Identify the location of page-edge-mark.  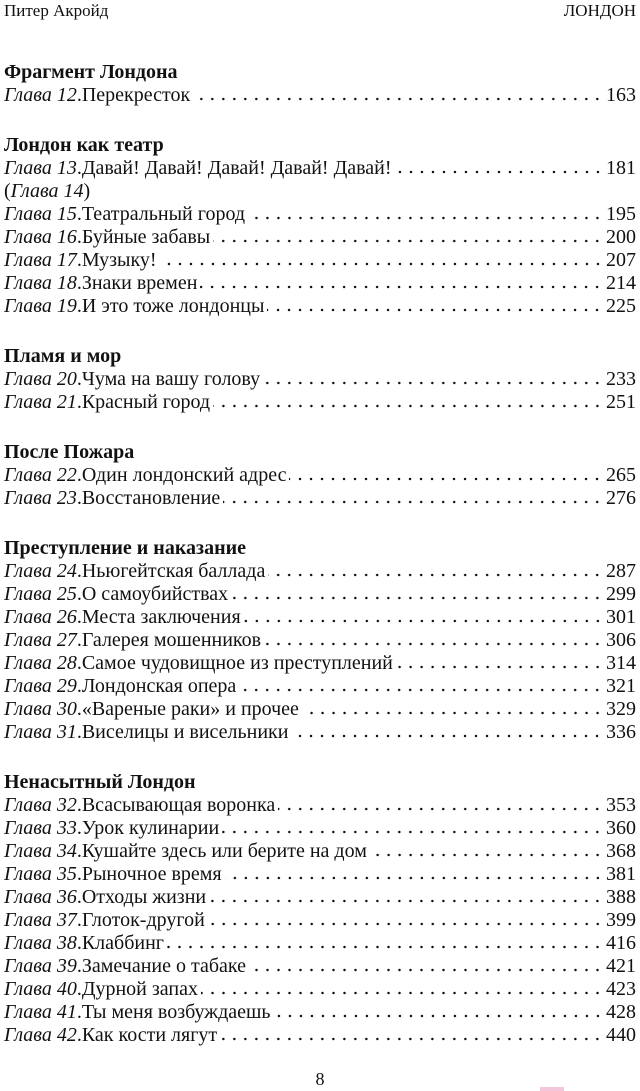
(552, 1089).